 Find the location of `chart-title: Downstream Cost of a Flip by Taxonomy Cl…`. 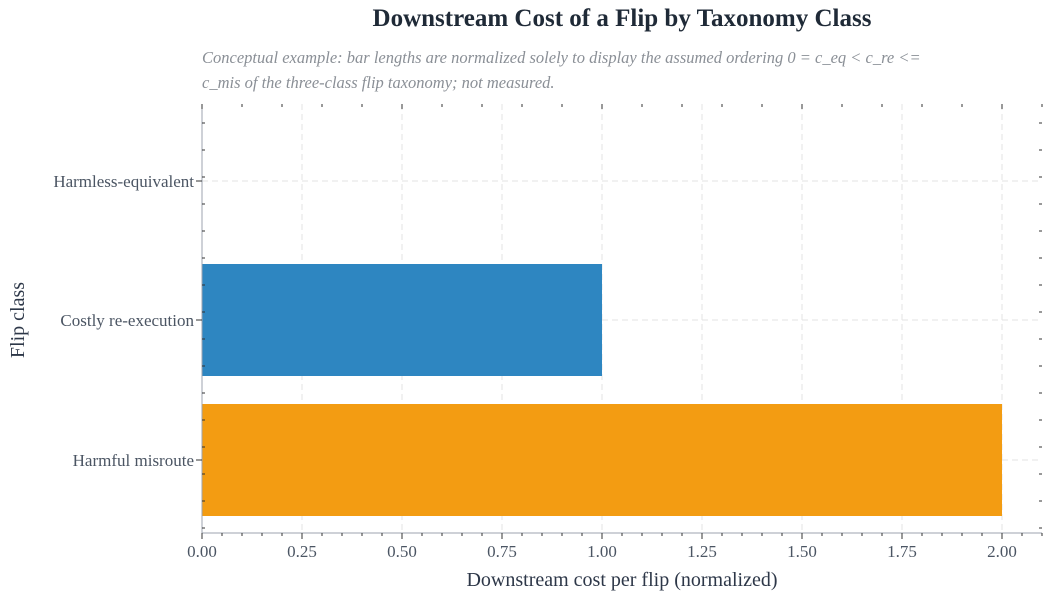

chart-title: Downstream Cost of a Flip by Taxonomy Cl… is located at coordinates (622, 18).